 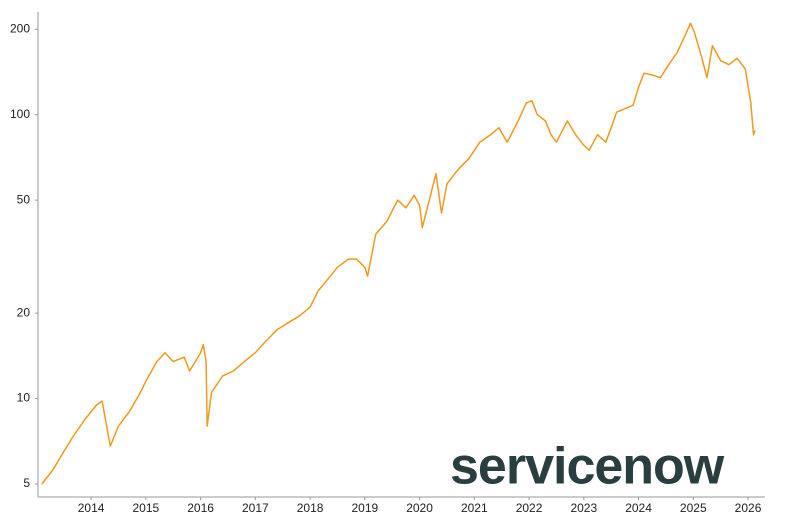 What do you see at coordinates (20, 28) in the screenshot?
I see `y-tick-label: 200` at bounding box center [20, 28].